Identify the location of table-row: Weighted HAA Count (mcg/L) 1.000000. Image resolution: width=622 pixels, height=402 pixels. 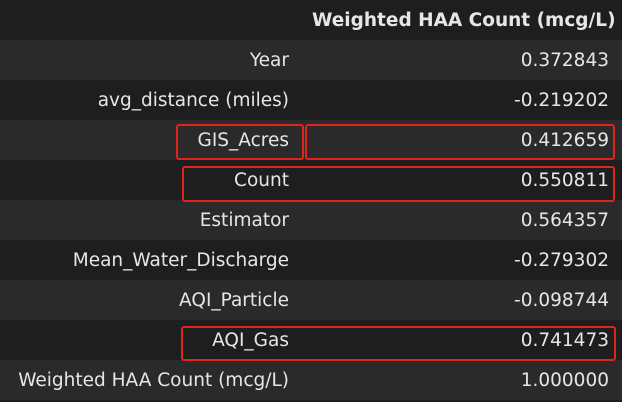
(311, 380).